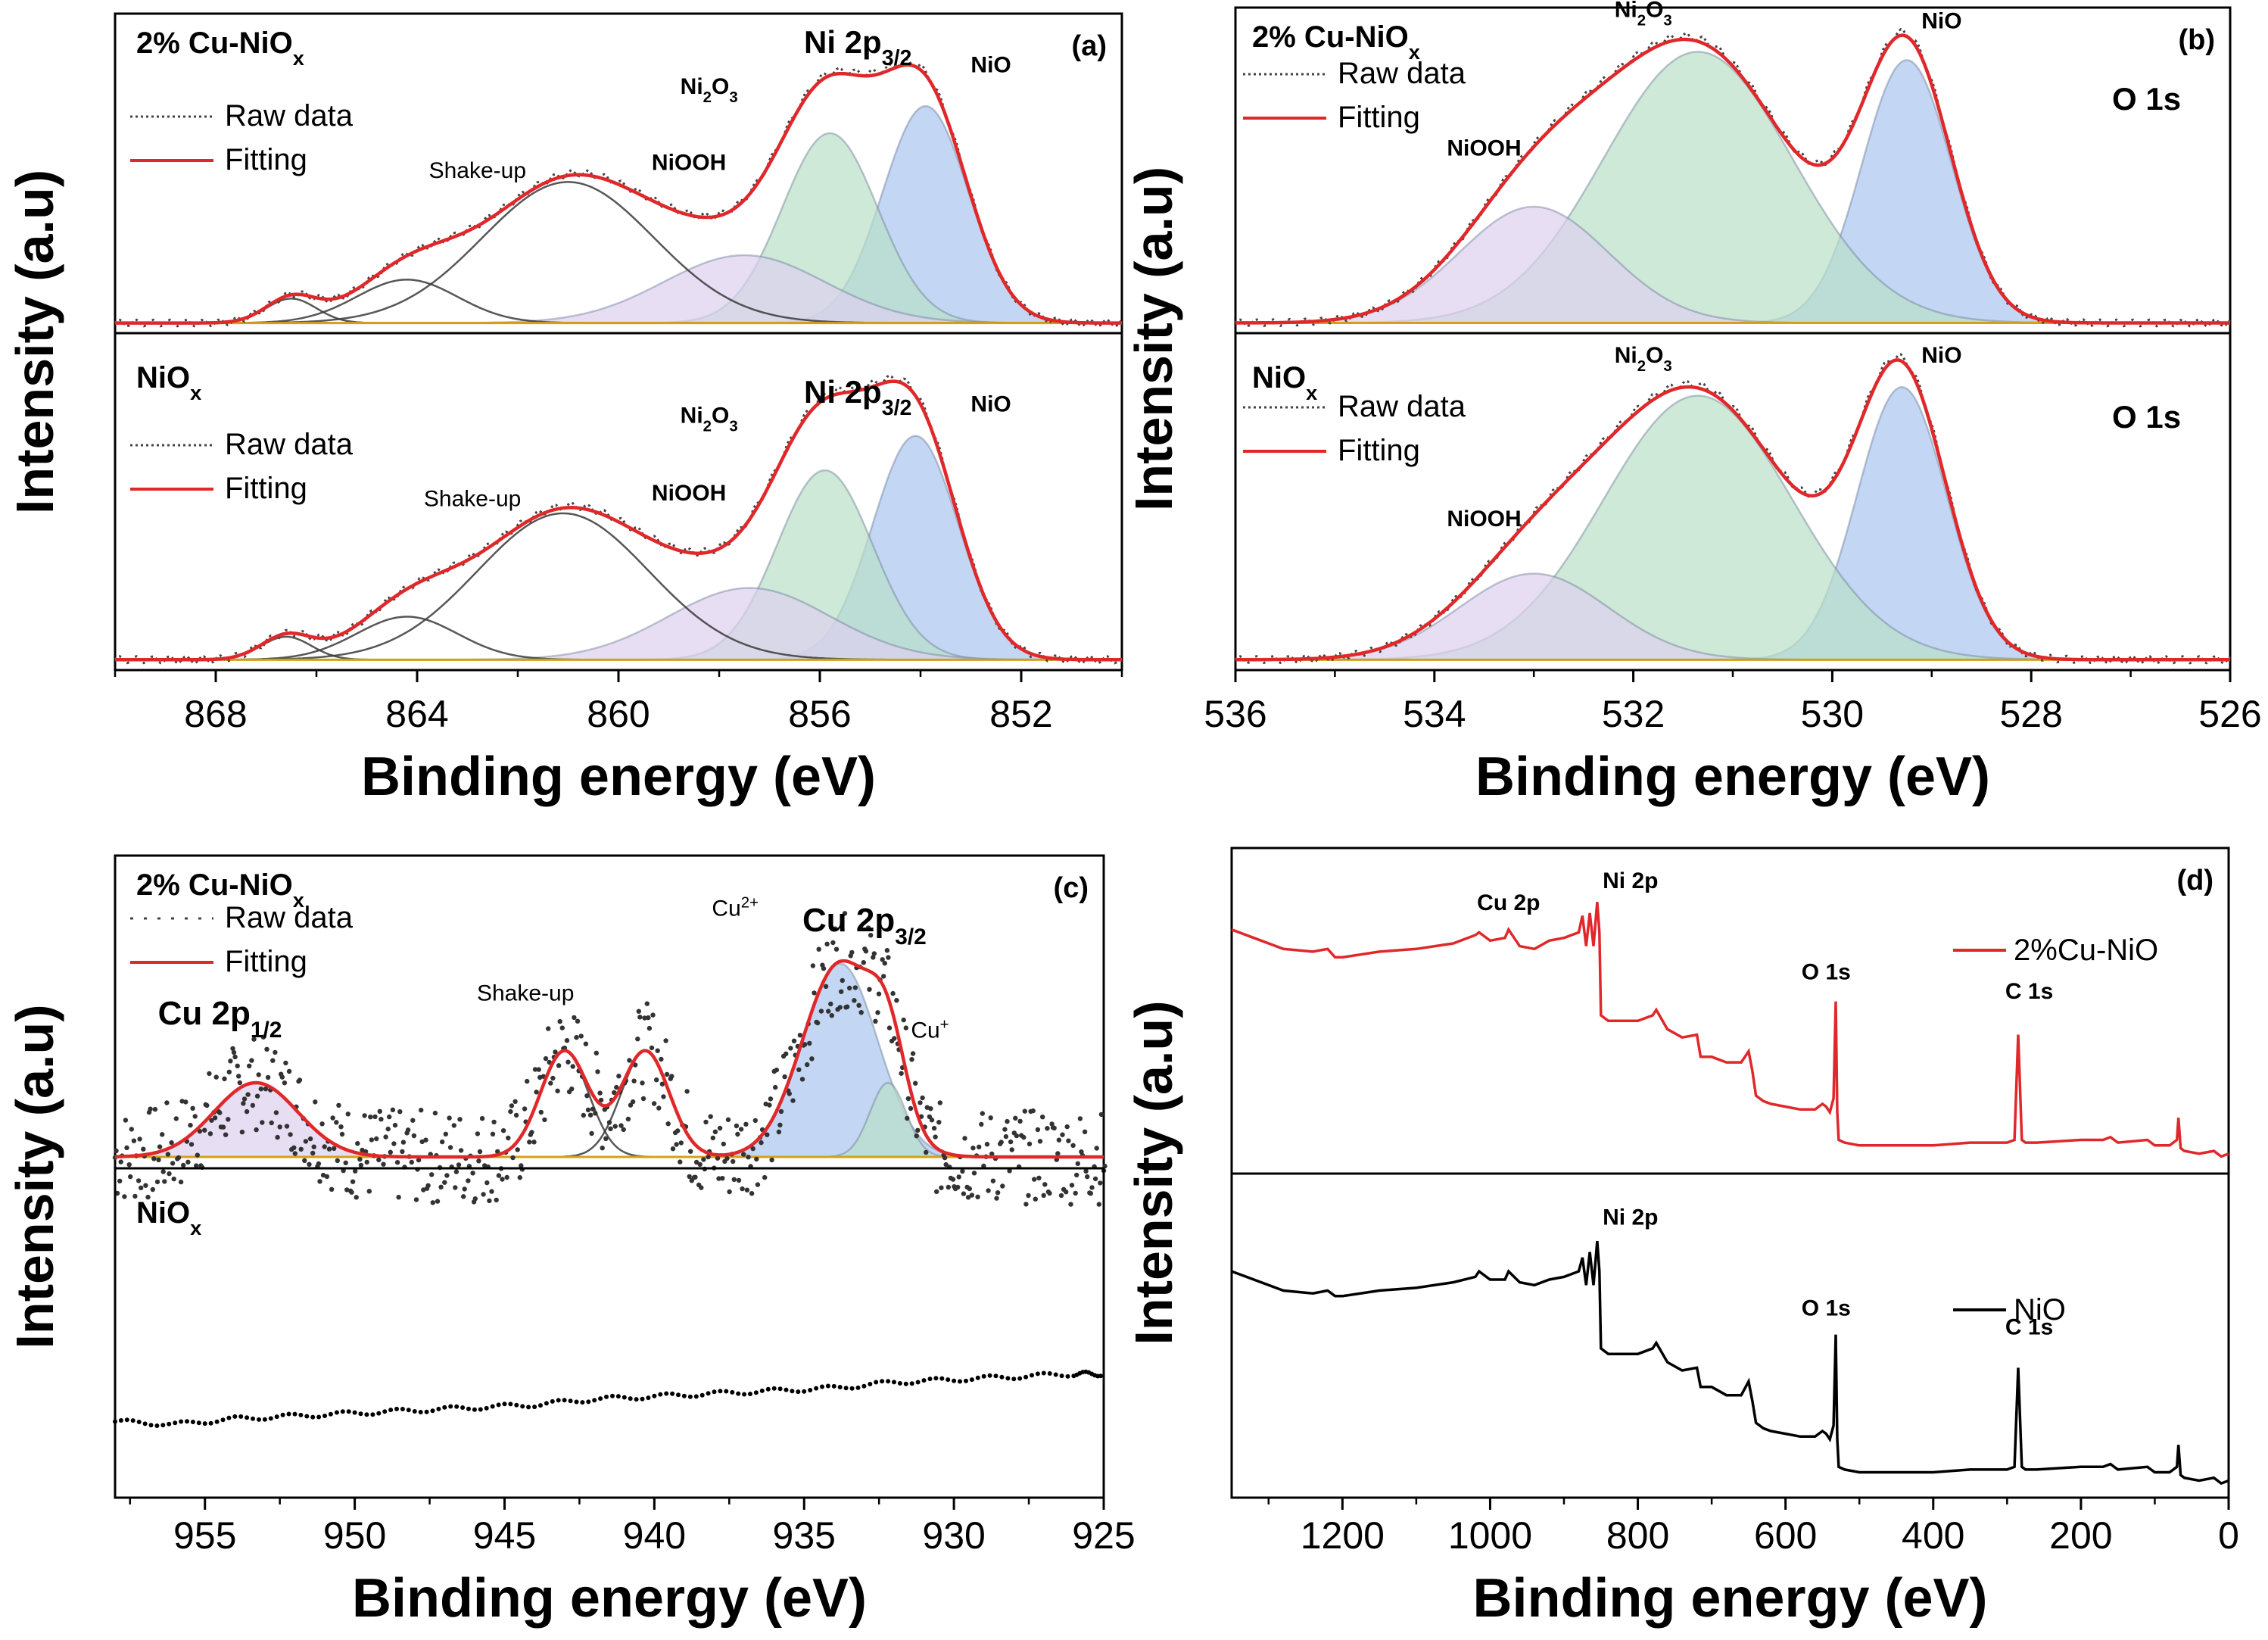 Image resolution: width=2268 pixels, height=1640 pixels. Describe the element at coordinates (1786, 1535) in the screenshot. I see `x-tick-label: 600` at that location.